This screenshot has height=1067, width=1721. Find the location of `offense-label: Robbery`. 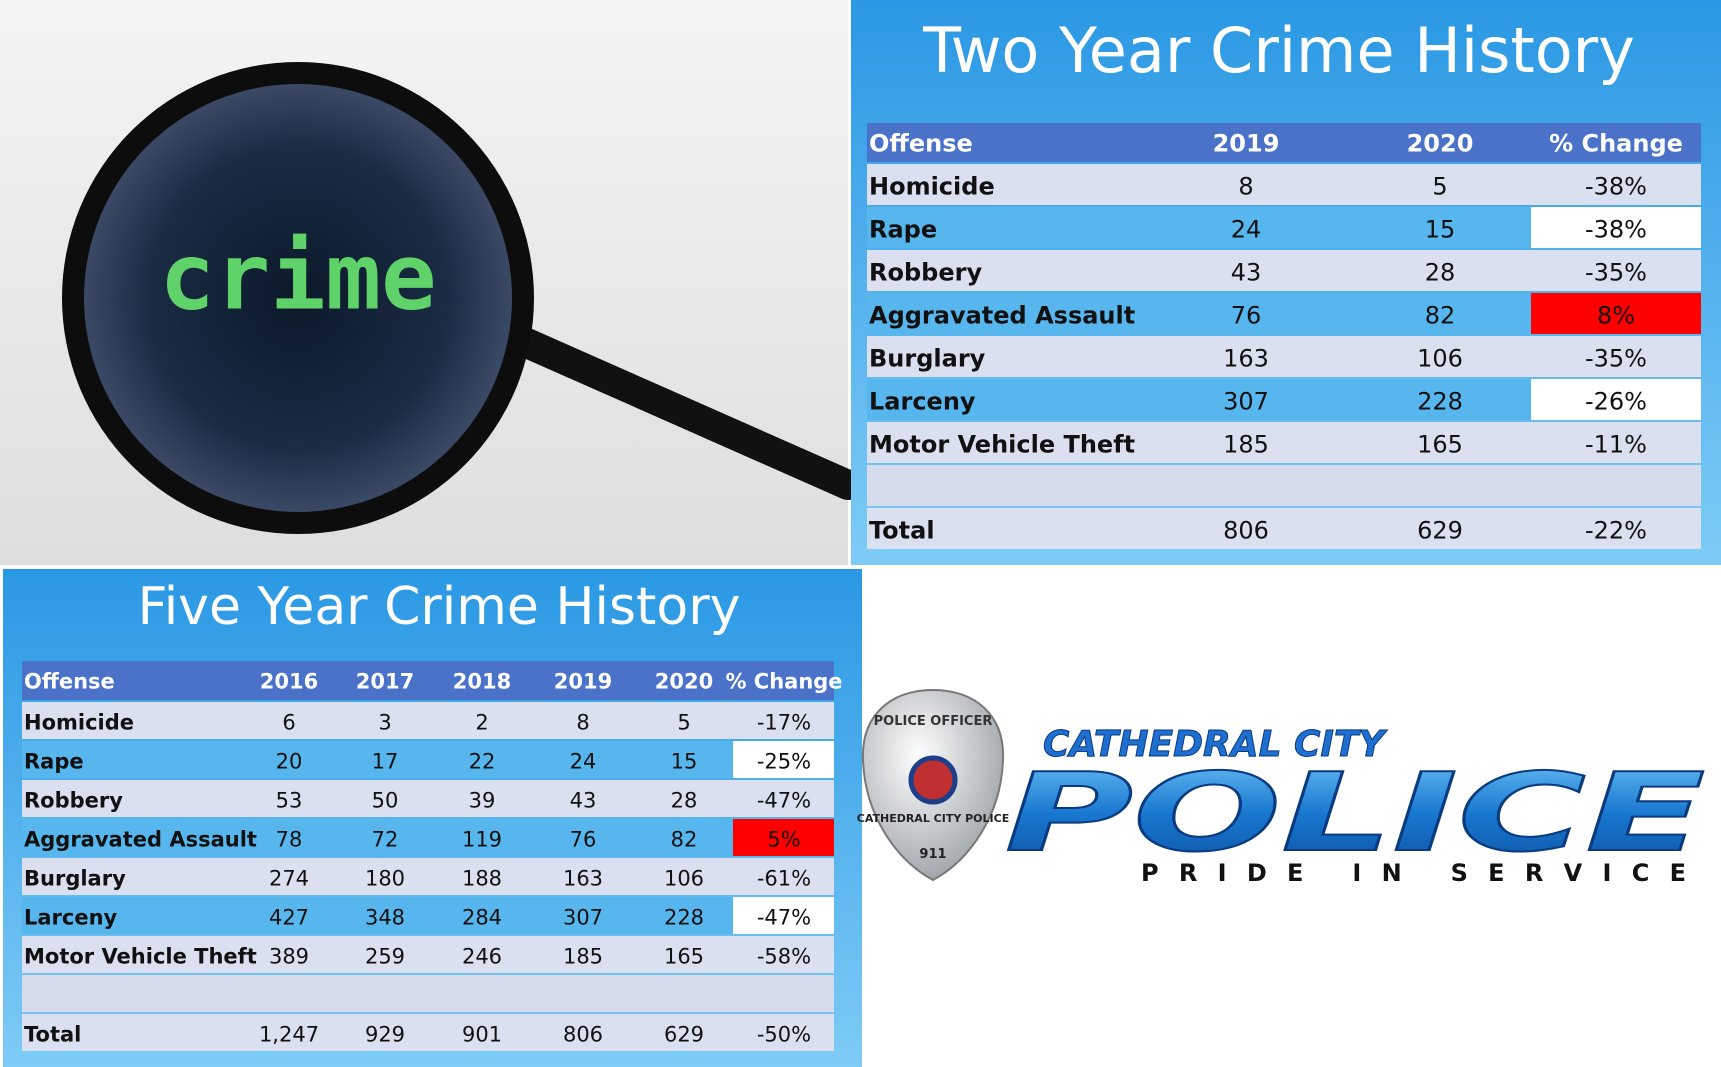

offense-label: Robbery is located at coordinates (73, 801).